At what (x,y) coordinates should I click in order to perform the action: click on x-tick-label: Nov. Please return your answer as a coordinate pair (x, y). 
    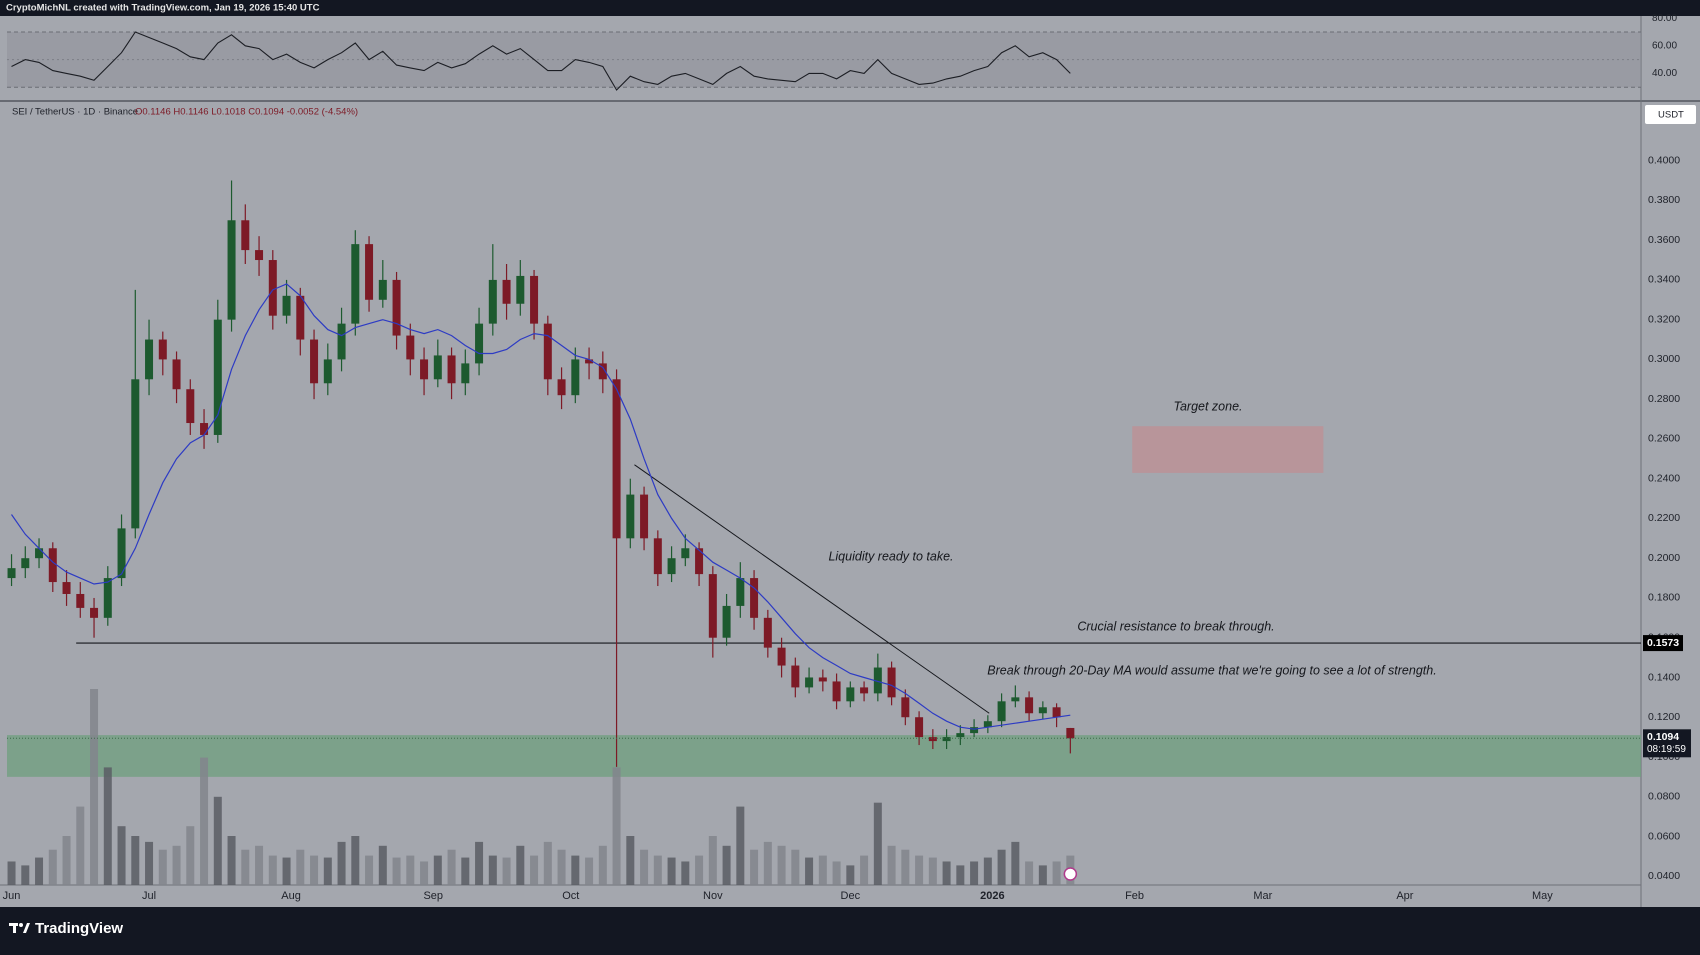
    Looking at the image, I should click on (713, 896).